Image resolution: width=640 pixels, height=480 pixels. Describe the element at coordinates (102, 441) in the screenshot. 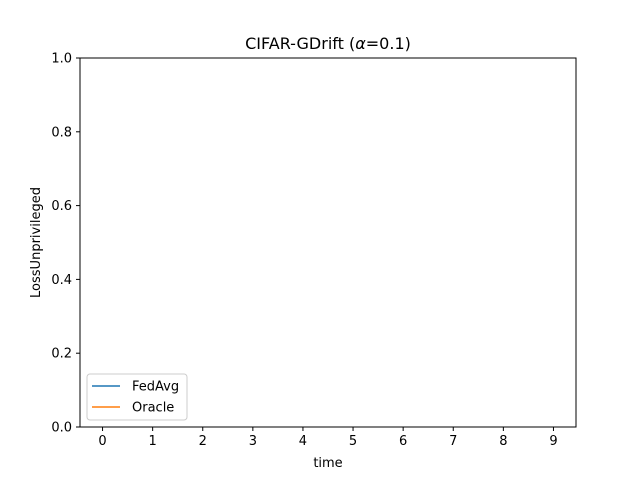

I see `x-tick-label: 0` at that location.